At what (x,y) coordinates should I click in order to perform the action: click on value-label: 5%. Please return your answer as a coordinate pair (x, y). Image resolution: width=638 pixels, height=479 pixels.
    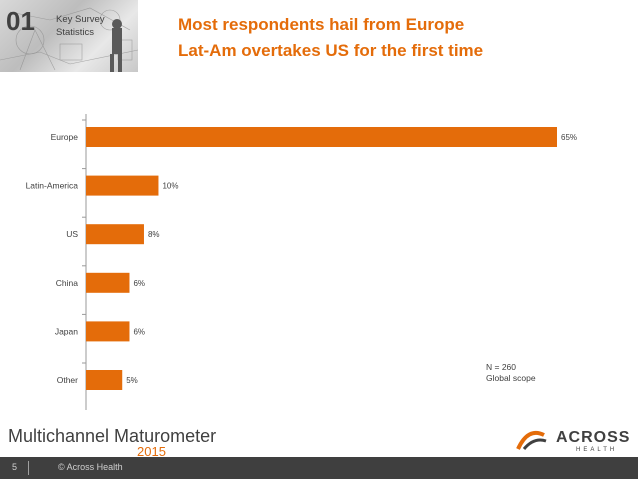
    Looking at the image, I should click on (132, 380).